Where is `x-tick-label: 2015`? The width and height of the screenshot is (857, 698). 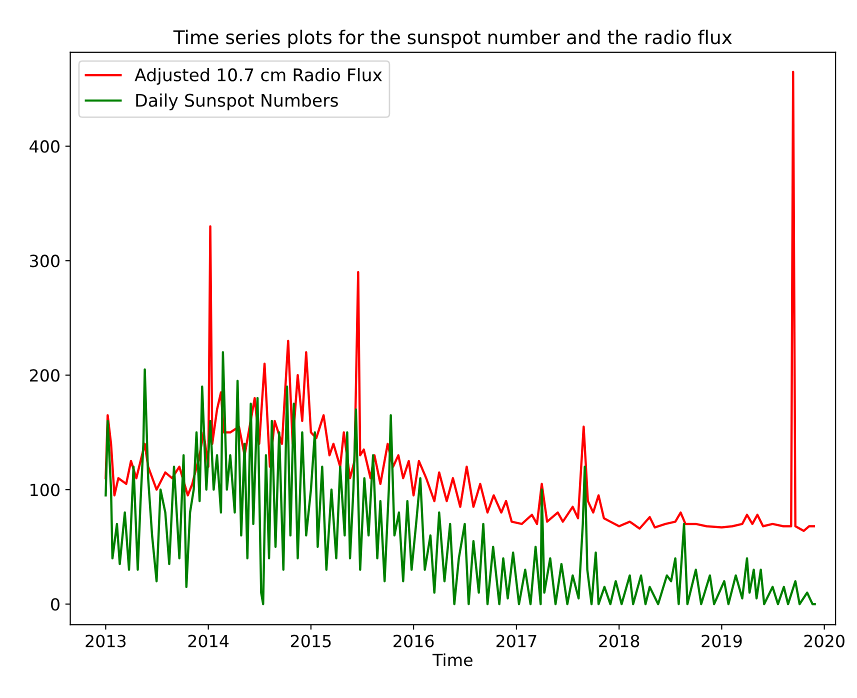 x-tick-label: 2015 is located at coordinates (310, 641).